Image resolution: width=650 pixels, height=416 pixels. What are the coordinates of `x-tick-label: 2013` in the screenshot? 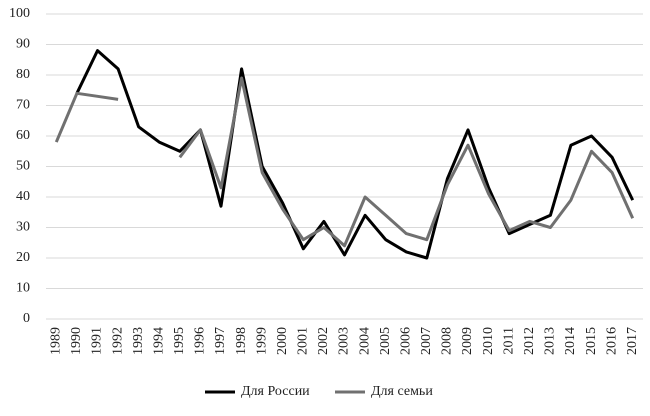 It's located at (550, 341).